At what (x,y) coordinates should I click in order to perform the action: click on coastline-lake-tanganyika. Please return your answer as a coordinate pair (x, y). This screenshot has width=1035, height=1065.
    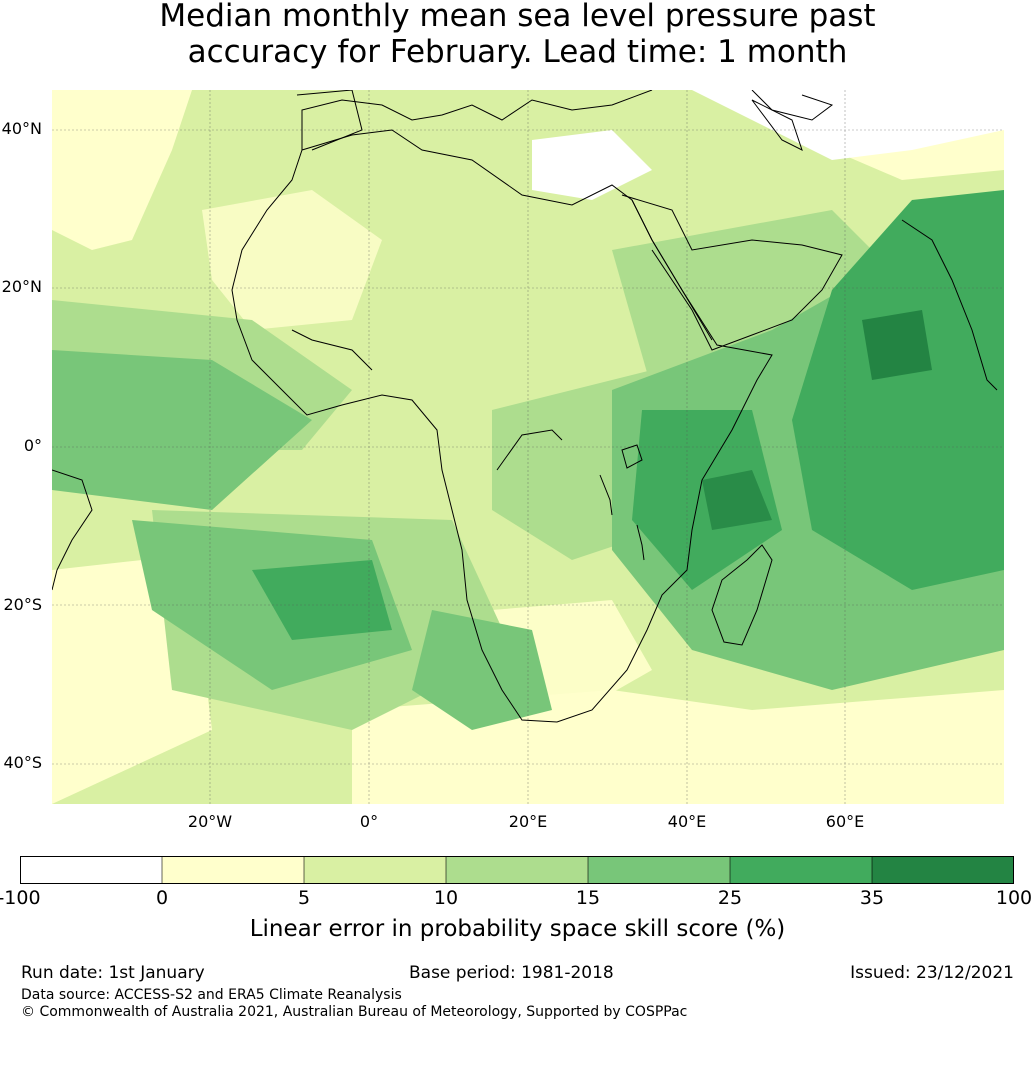
    Looking at the image, I should click on (606, 495).